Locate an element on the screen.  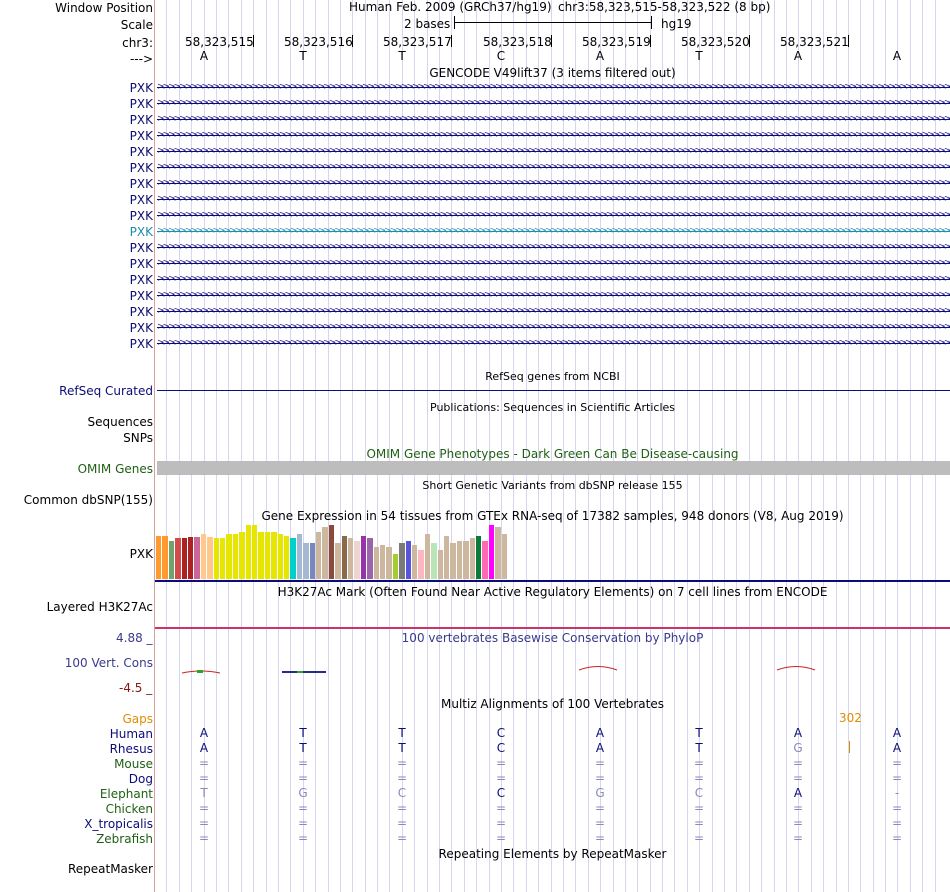
species-label: Rhesus is located at coordinates (131, 749).